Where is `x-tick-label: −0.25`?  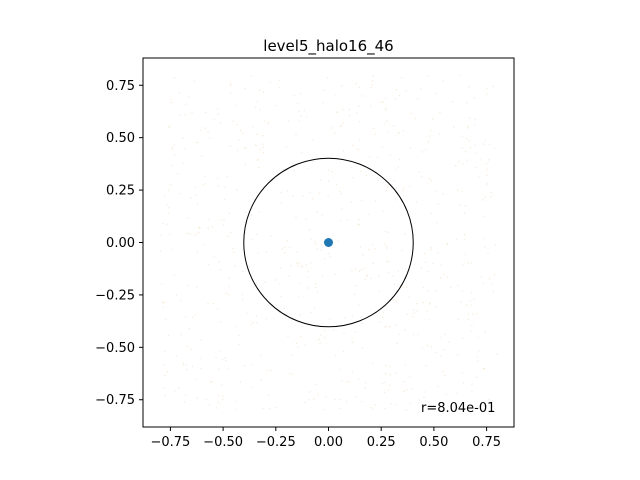
x-tick-label: −0.25 is located at coordinates (276, 442).